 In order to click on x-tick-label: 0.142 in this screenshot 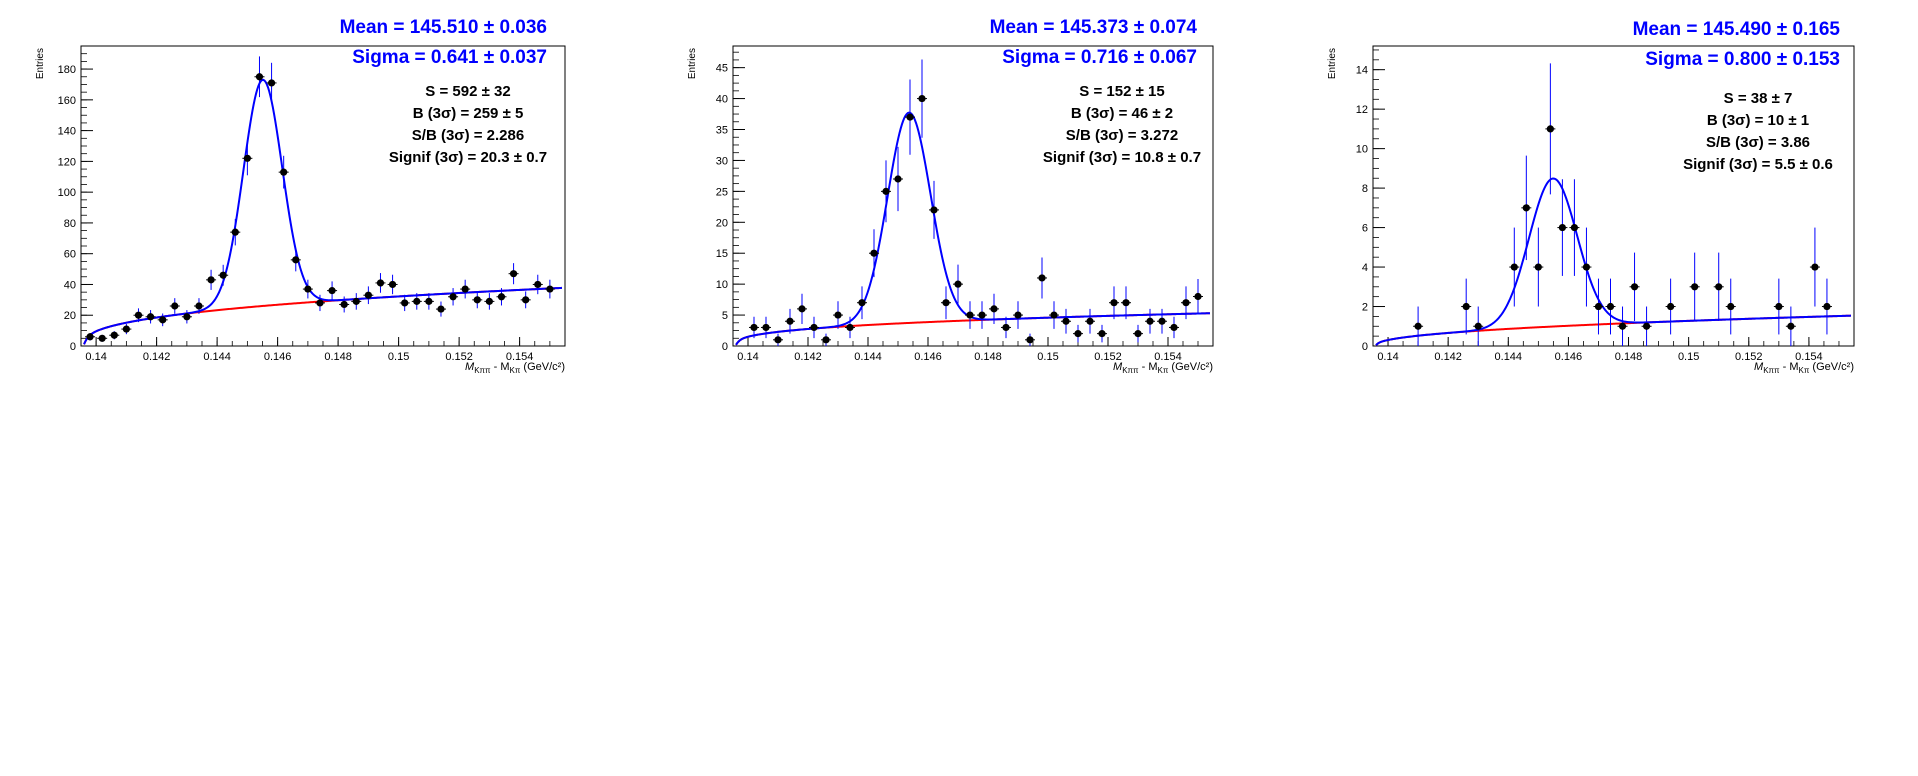, I will do `click(157, 357)`.